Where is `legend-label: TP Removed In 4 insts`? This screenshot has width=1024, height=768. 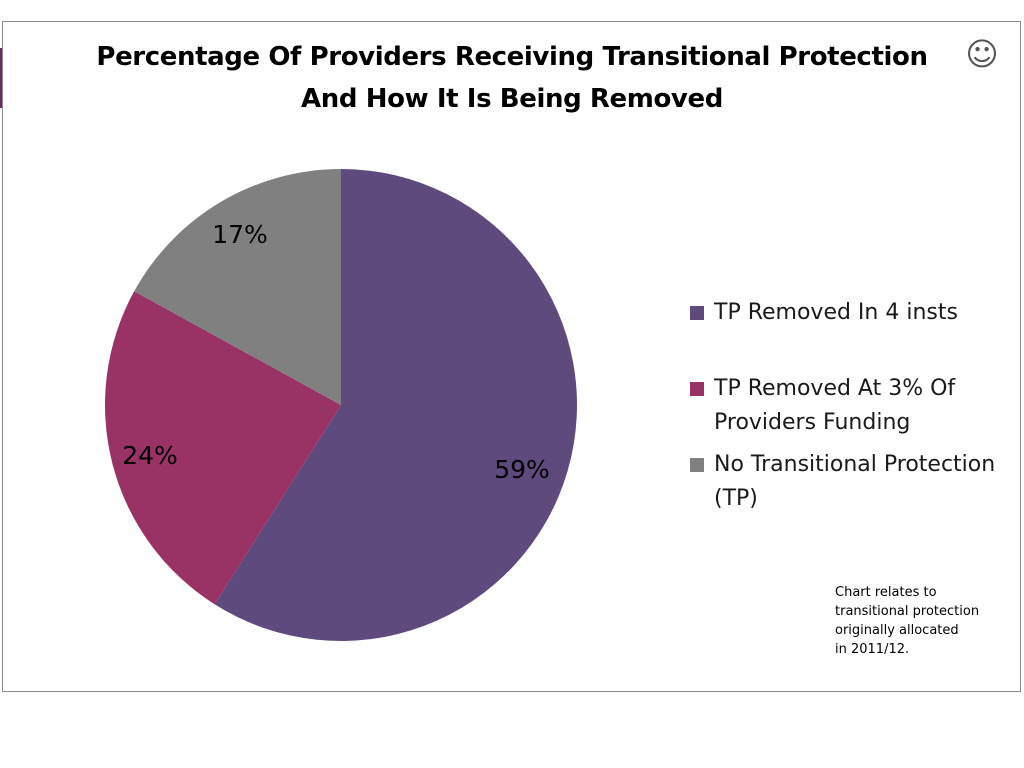
legend-label: TP Removed In 4 insts is located at coordinates (866, 313).